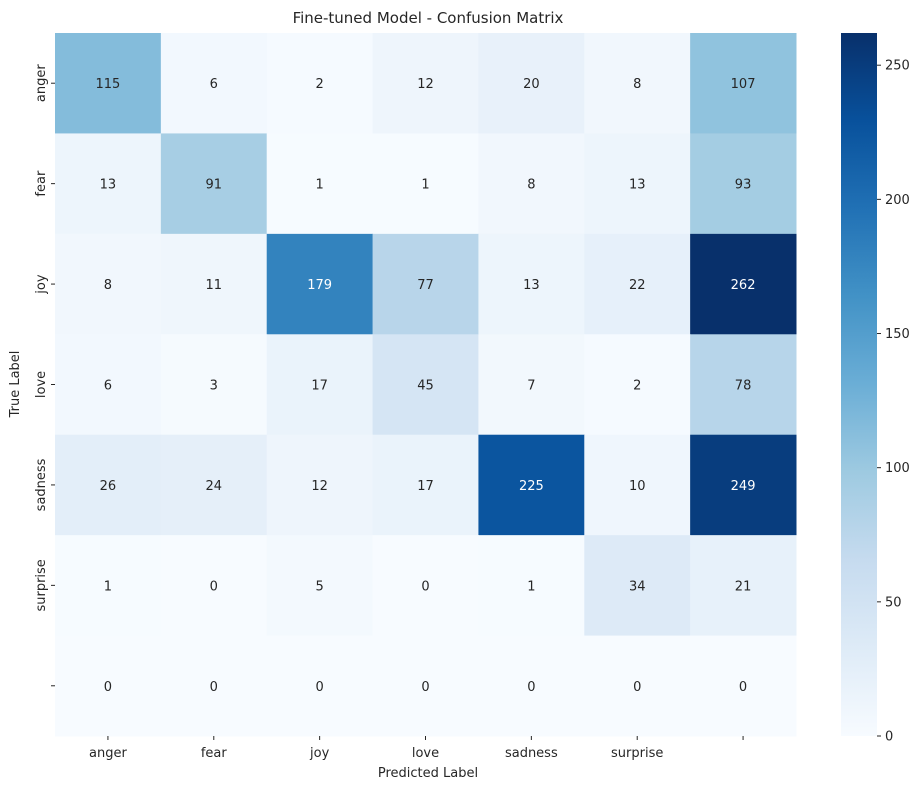  I want to click on cell-value-label: 7, so click(531, 386).